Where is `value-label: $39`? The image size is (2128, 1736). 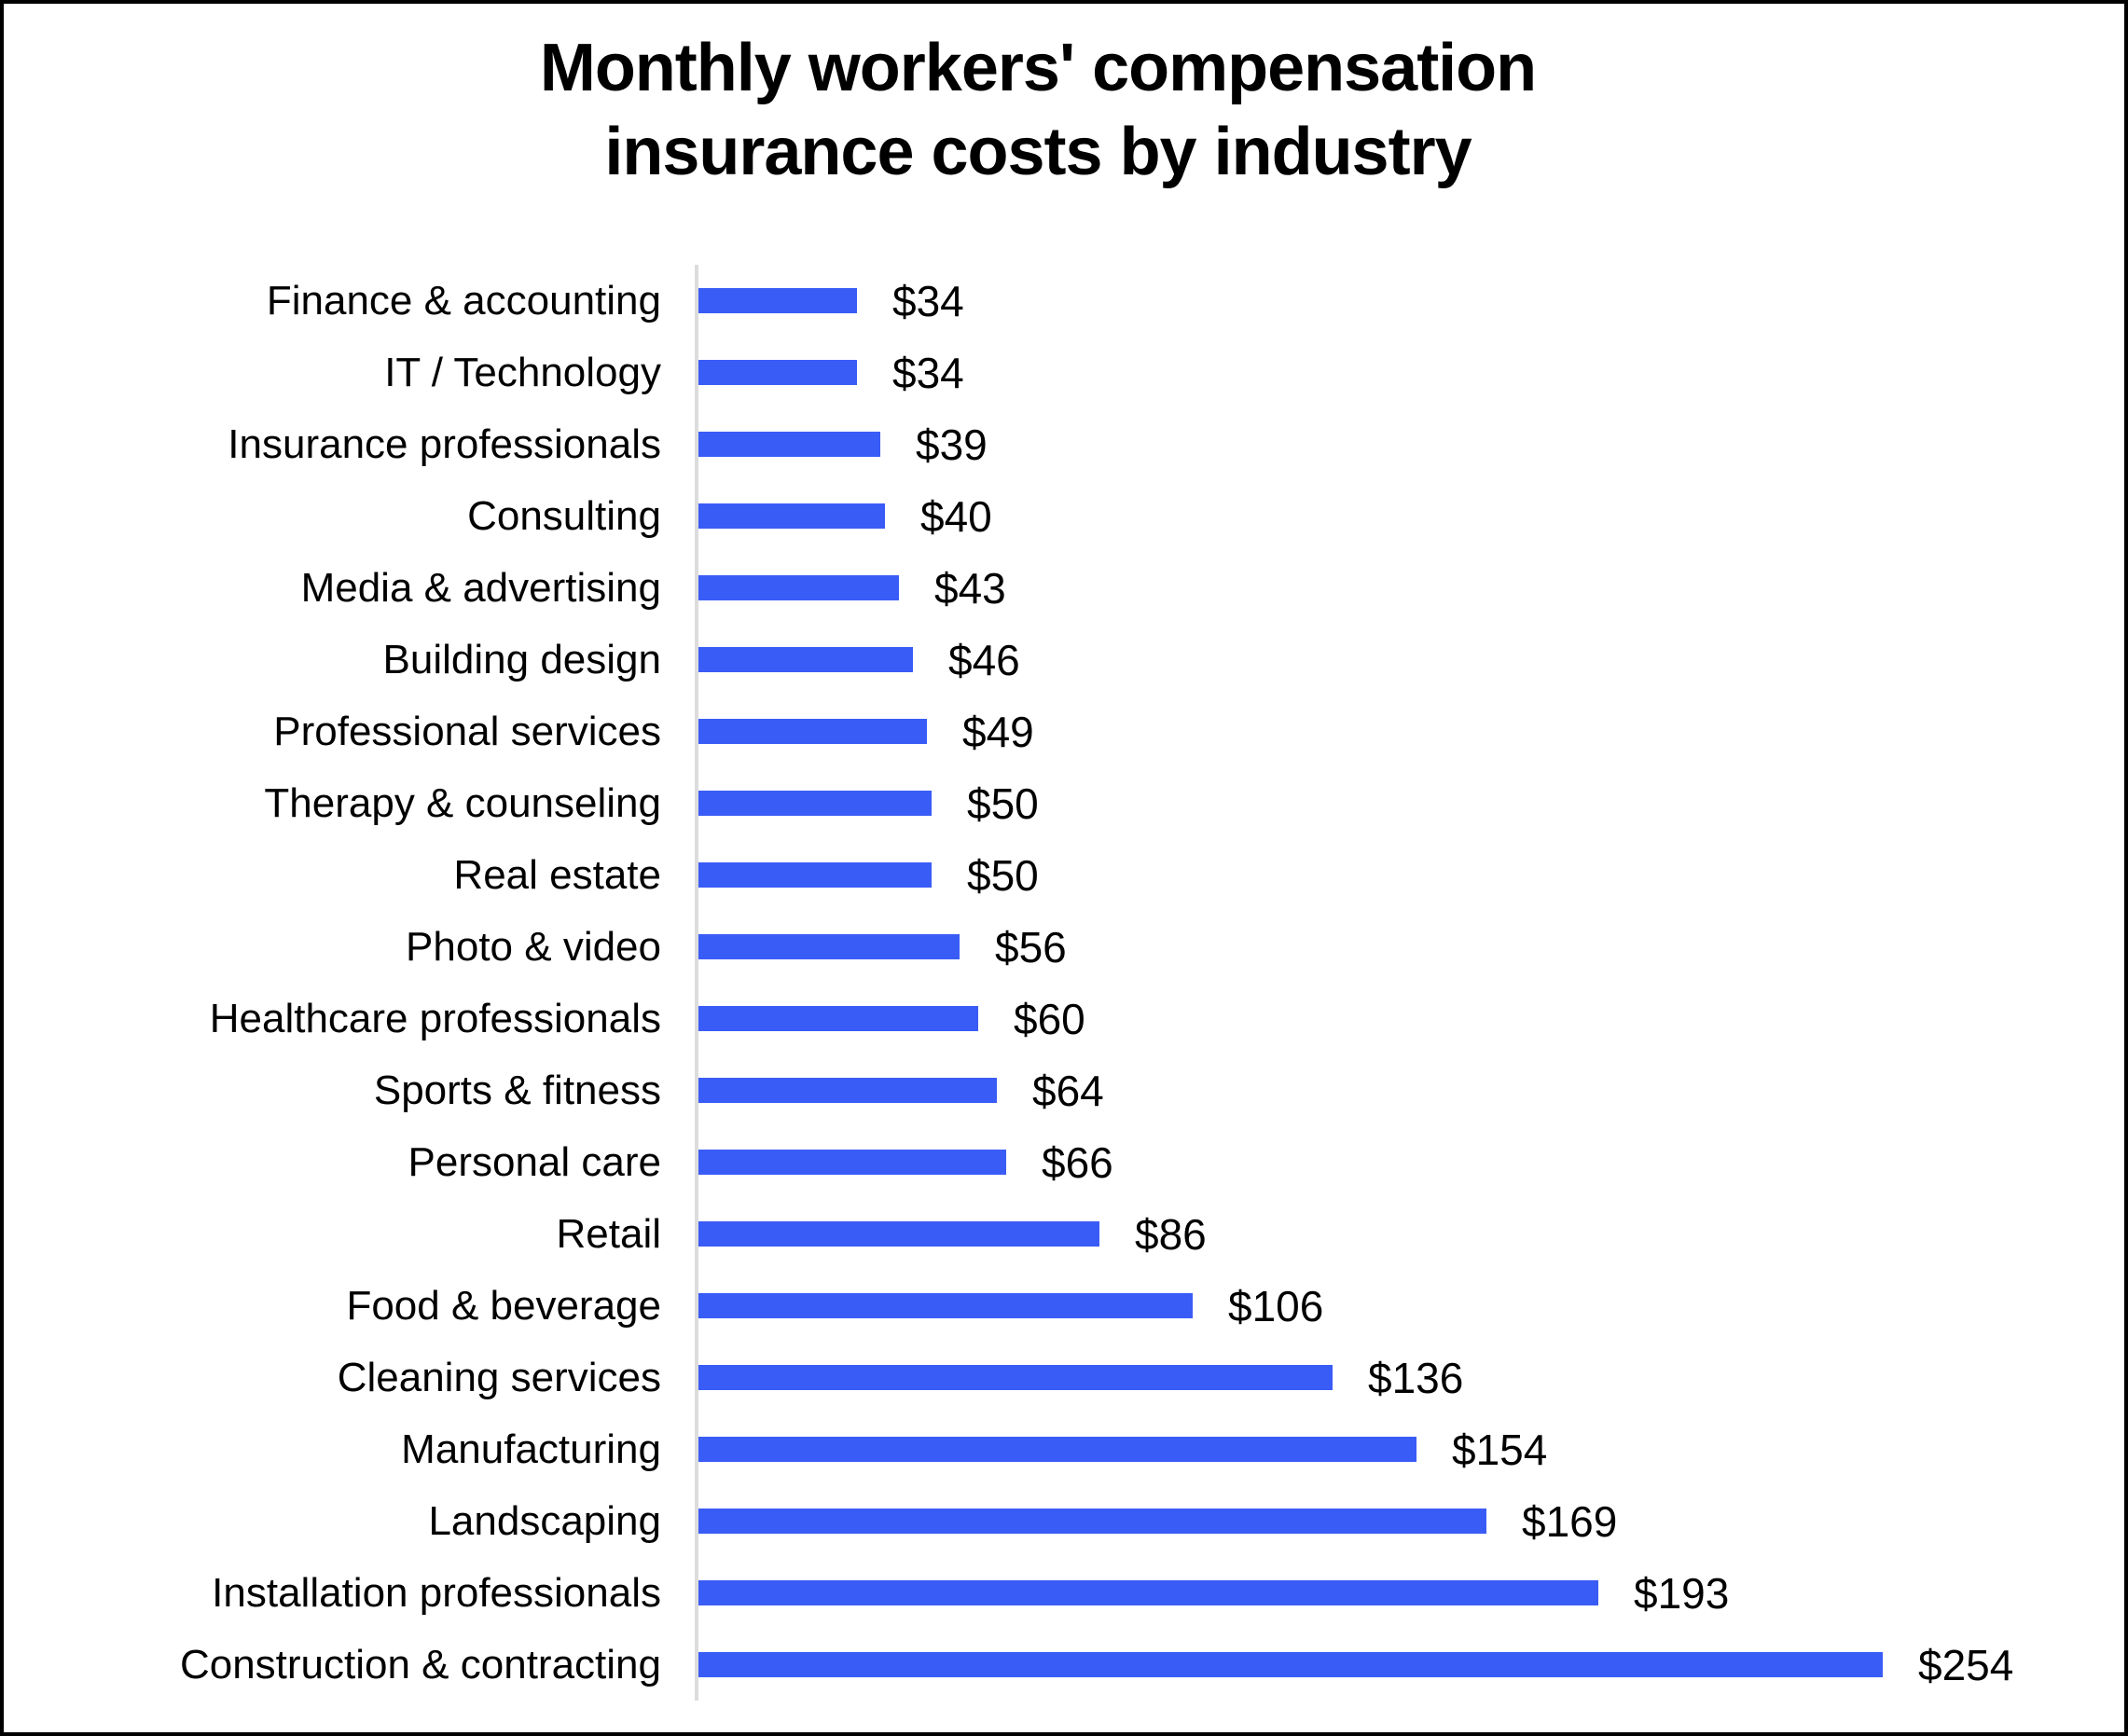 value-label: $39 is located at coordinates (952, 444).